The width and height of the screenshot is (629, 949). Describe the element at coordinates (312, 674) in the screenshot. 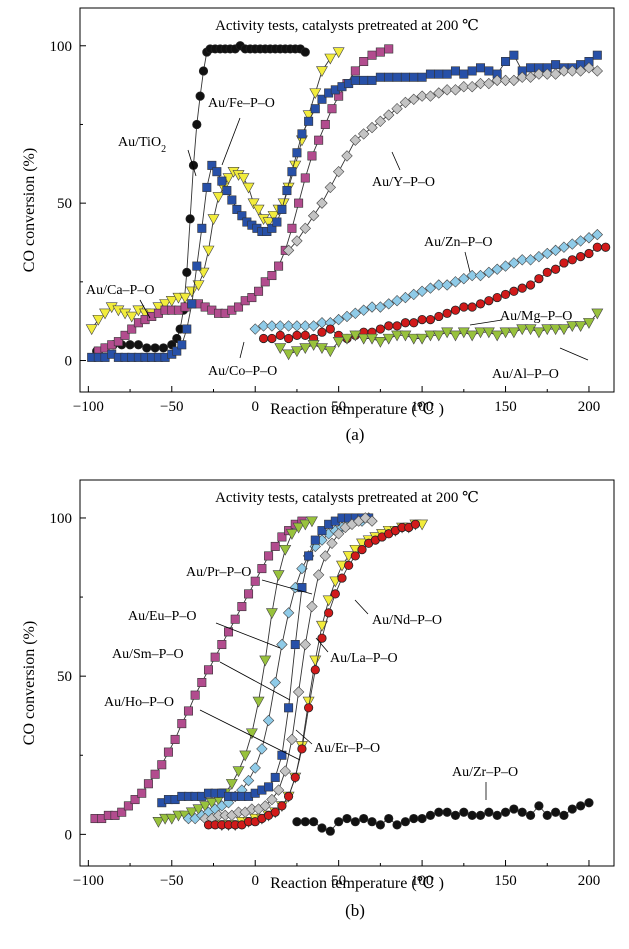

I see `series-au-nd-p-o` at that location.